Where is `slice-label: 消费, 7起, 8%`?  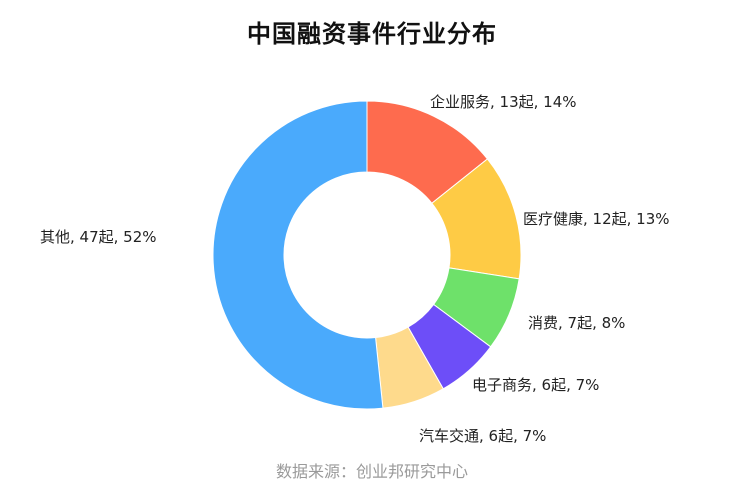 slice-label: 消费, 7起, 8% is located at coordinates (576, 323).